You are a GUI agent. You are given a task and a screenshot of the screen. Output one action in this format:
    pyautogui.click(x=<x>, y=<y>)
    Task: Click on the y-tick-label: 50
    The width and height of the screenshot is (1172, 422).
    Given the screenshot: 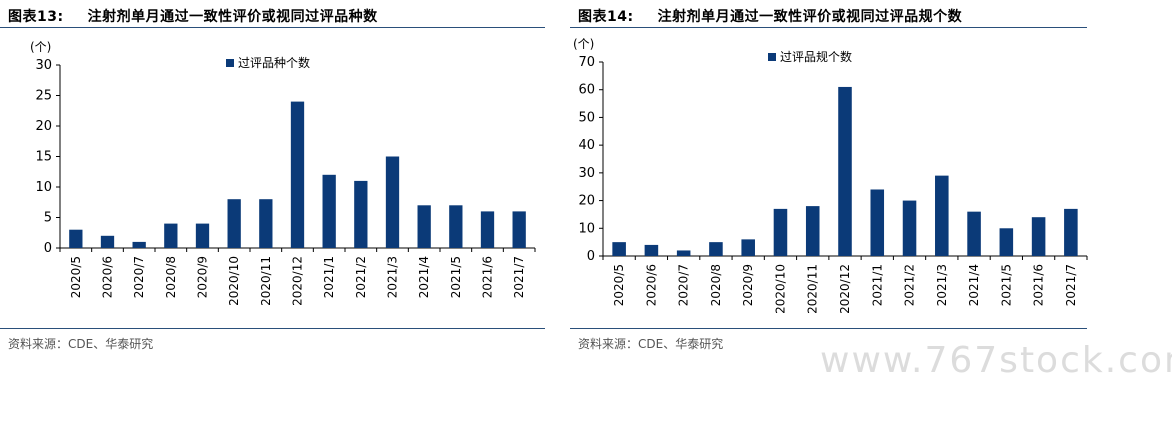 What is the action you would take?
    pyautogui.click(x=586, y=117)
    